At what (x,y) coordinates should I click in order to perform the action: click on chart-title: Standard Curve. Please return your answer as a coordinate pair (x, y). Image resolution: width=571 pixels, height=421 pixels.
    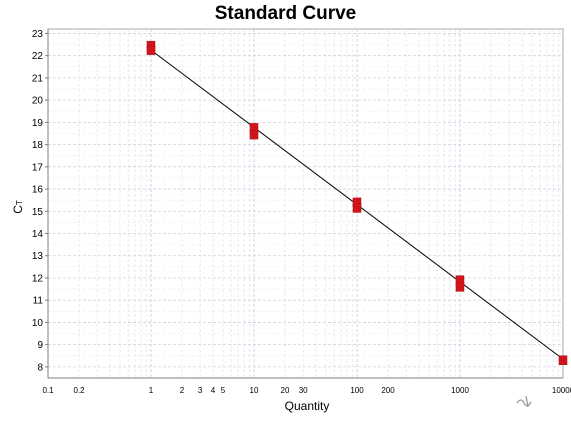
    Looking at the image, I should click on (285, 13).